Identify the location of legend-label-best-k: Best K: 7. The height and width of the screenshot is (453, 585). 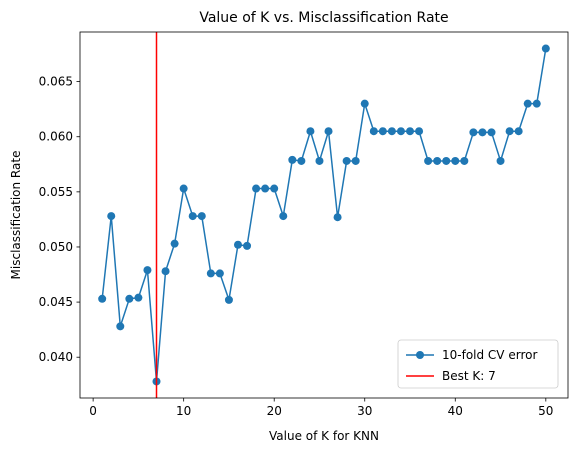
(469, 376).